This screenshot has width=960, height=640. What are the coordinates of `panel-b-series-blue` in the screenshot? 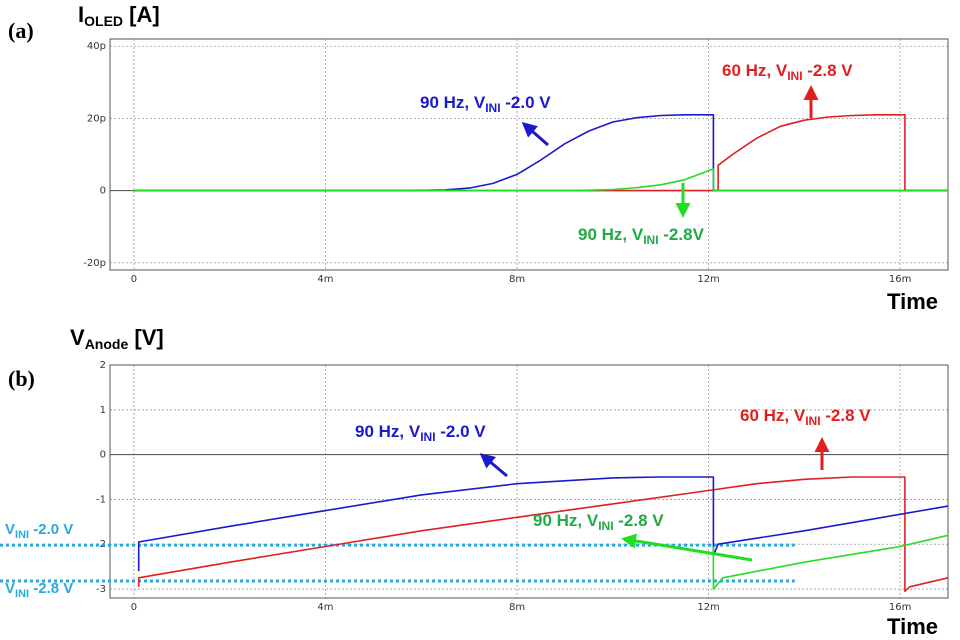 It's located at (543, 524).